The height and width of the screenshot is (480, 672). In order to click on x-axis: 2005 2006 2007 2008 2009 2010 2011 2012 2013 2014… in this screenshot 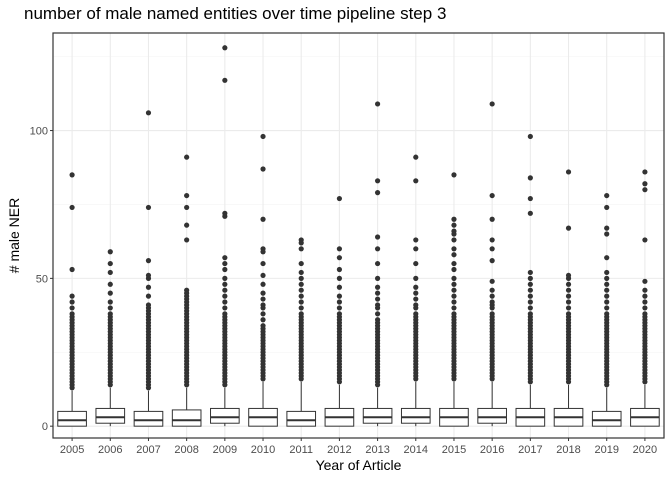, I will do `click(358, 447)`.